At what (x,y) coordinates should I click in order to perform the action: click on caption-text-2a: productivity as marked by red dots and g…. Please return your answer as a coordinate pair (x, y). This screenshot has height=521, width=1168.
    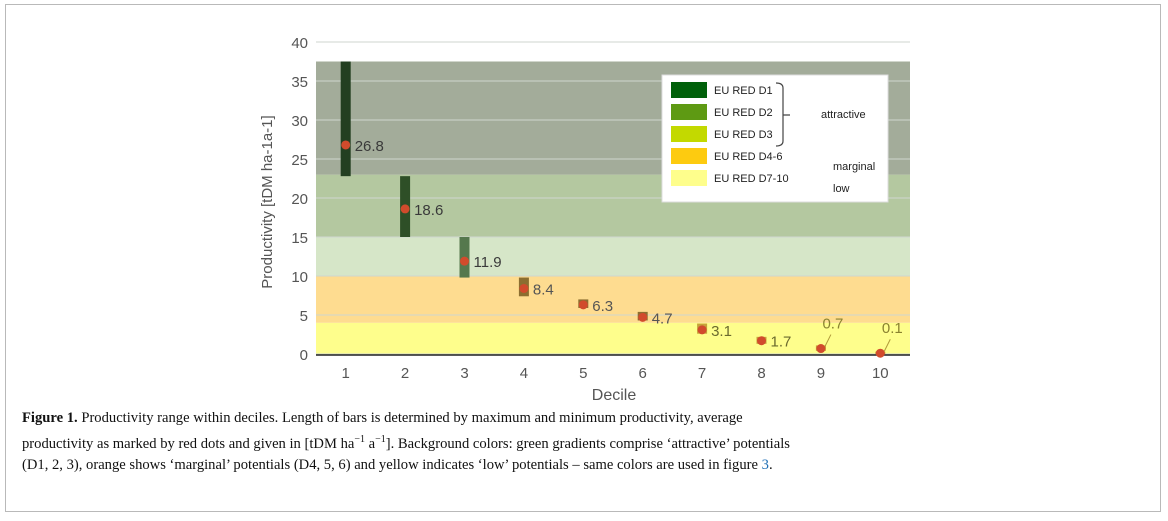
    Looking at the image, I should click on (188, 443).